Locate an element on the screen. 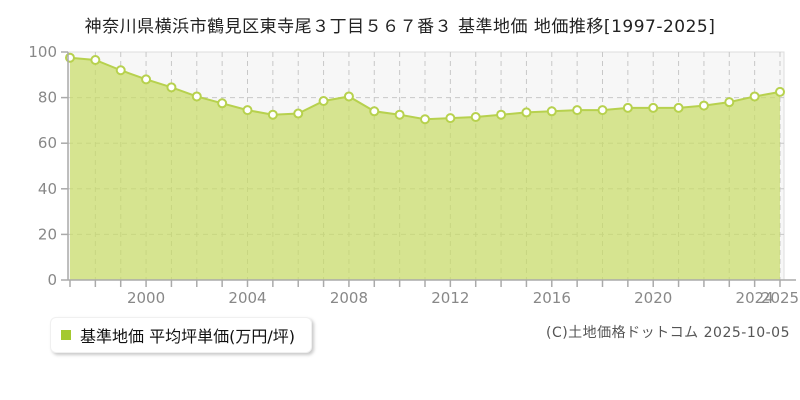 The width and height of the screenshot is (800, 400). data-point-2020 is located at coordinates (653, 107).